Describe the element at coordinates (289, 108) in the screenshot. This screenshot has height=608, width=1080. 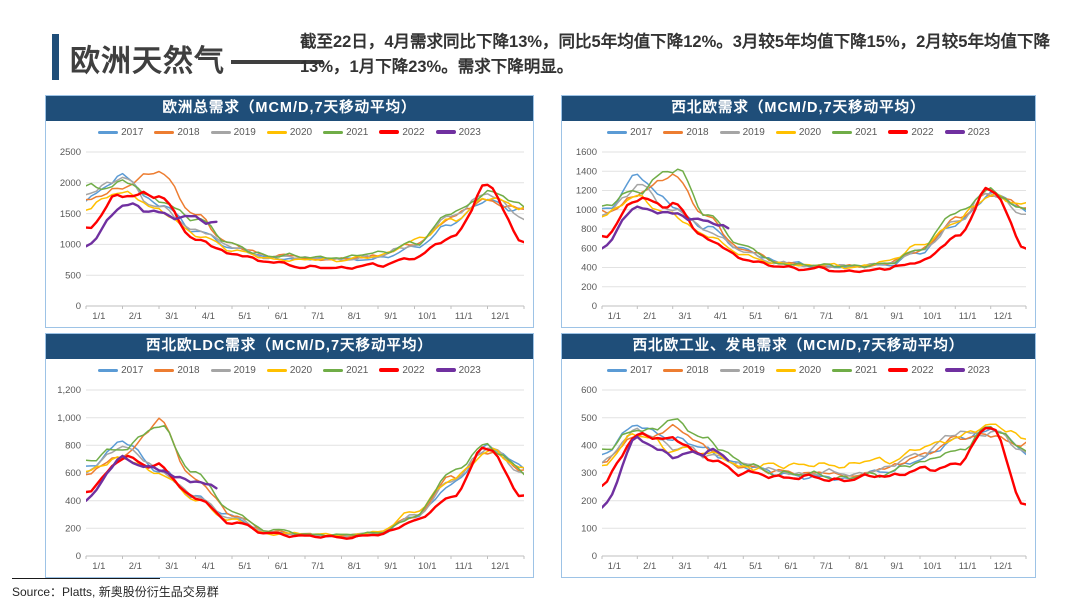
I see `chart-title: 欧洲总需求（MCM/D,7天移动平均）` at that location.